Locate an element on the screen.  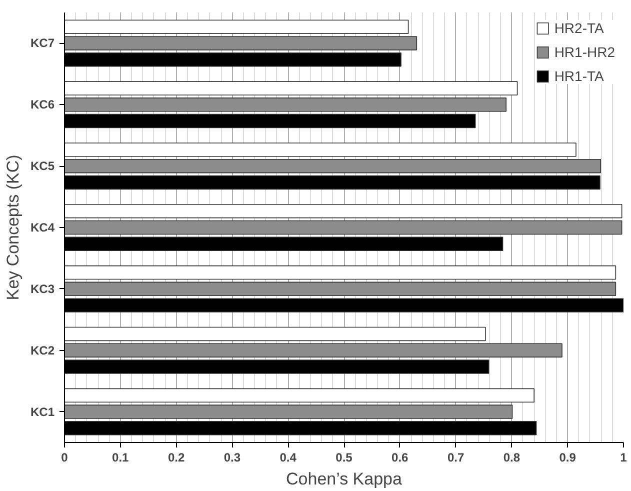
x-tick-label: 0 is located at coordinates (64, 457).